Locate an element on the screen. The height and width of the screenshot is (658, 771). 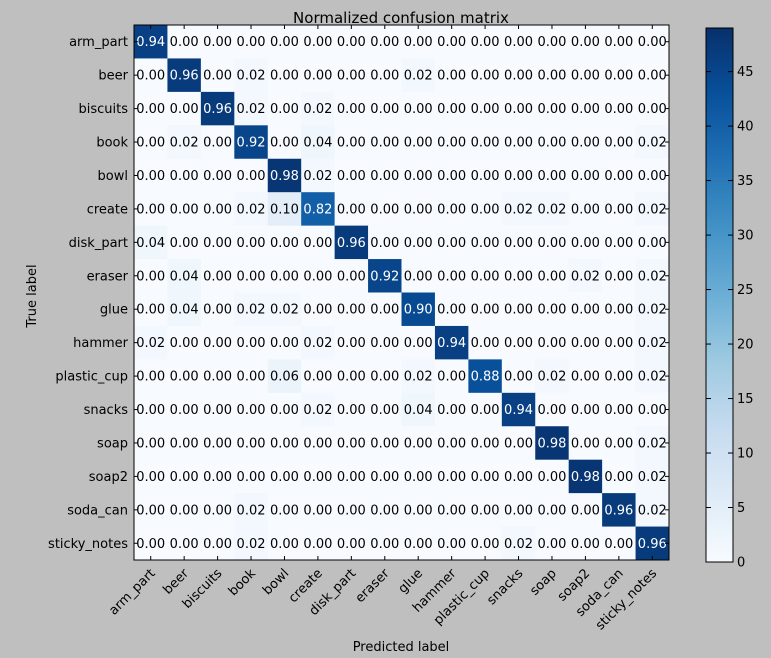
colorbar-tick-label: 30 is located at coordinates (745, 236).